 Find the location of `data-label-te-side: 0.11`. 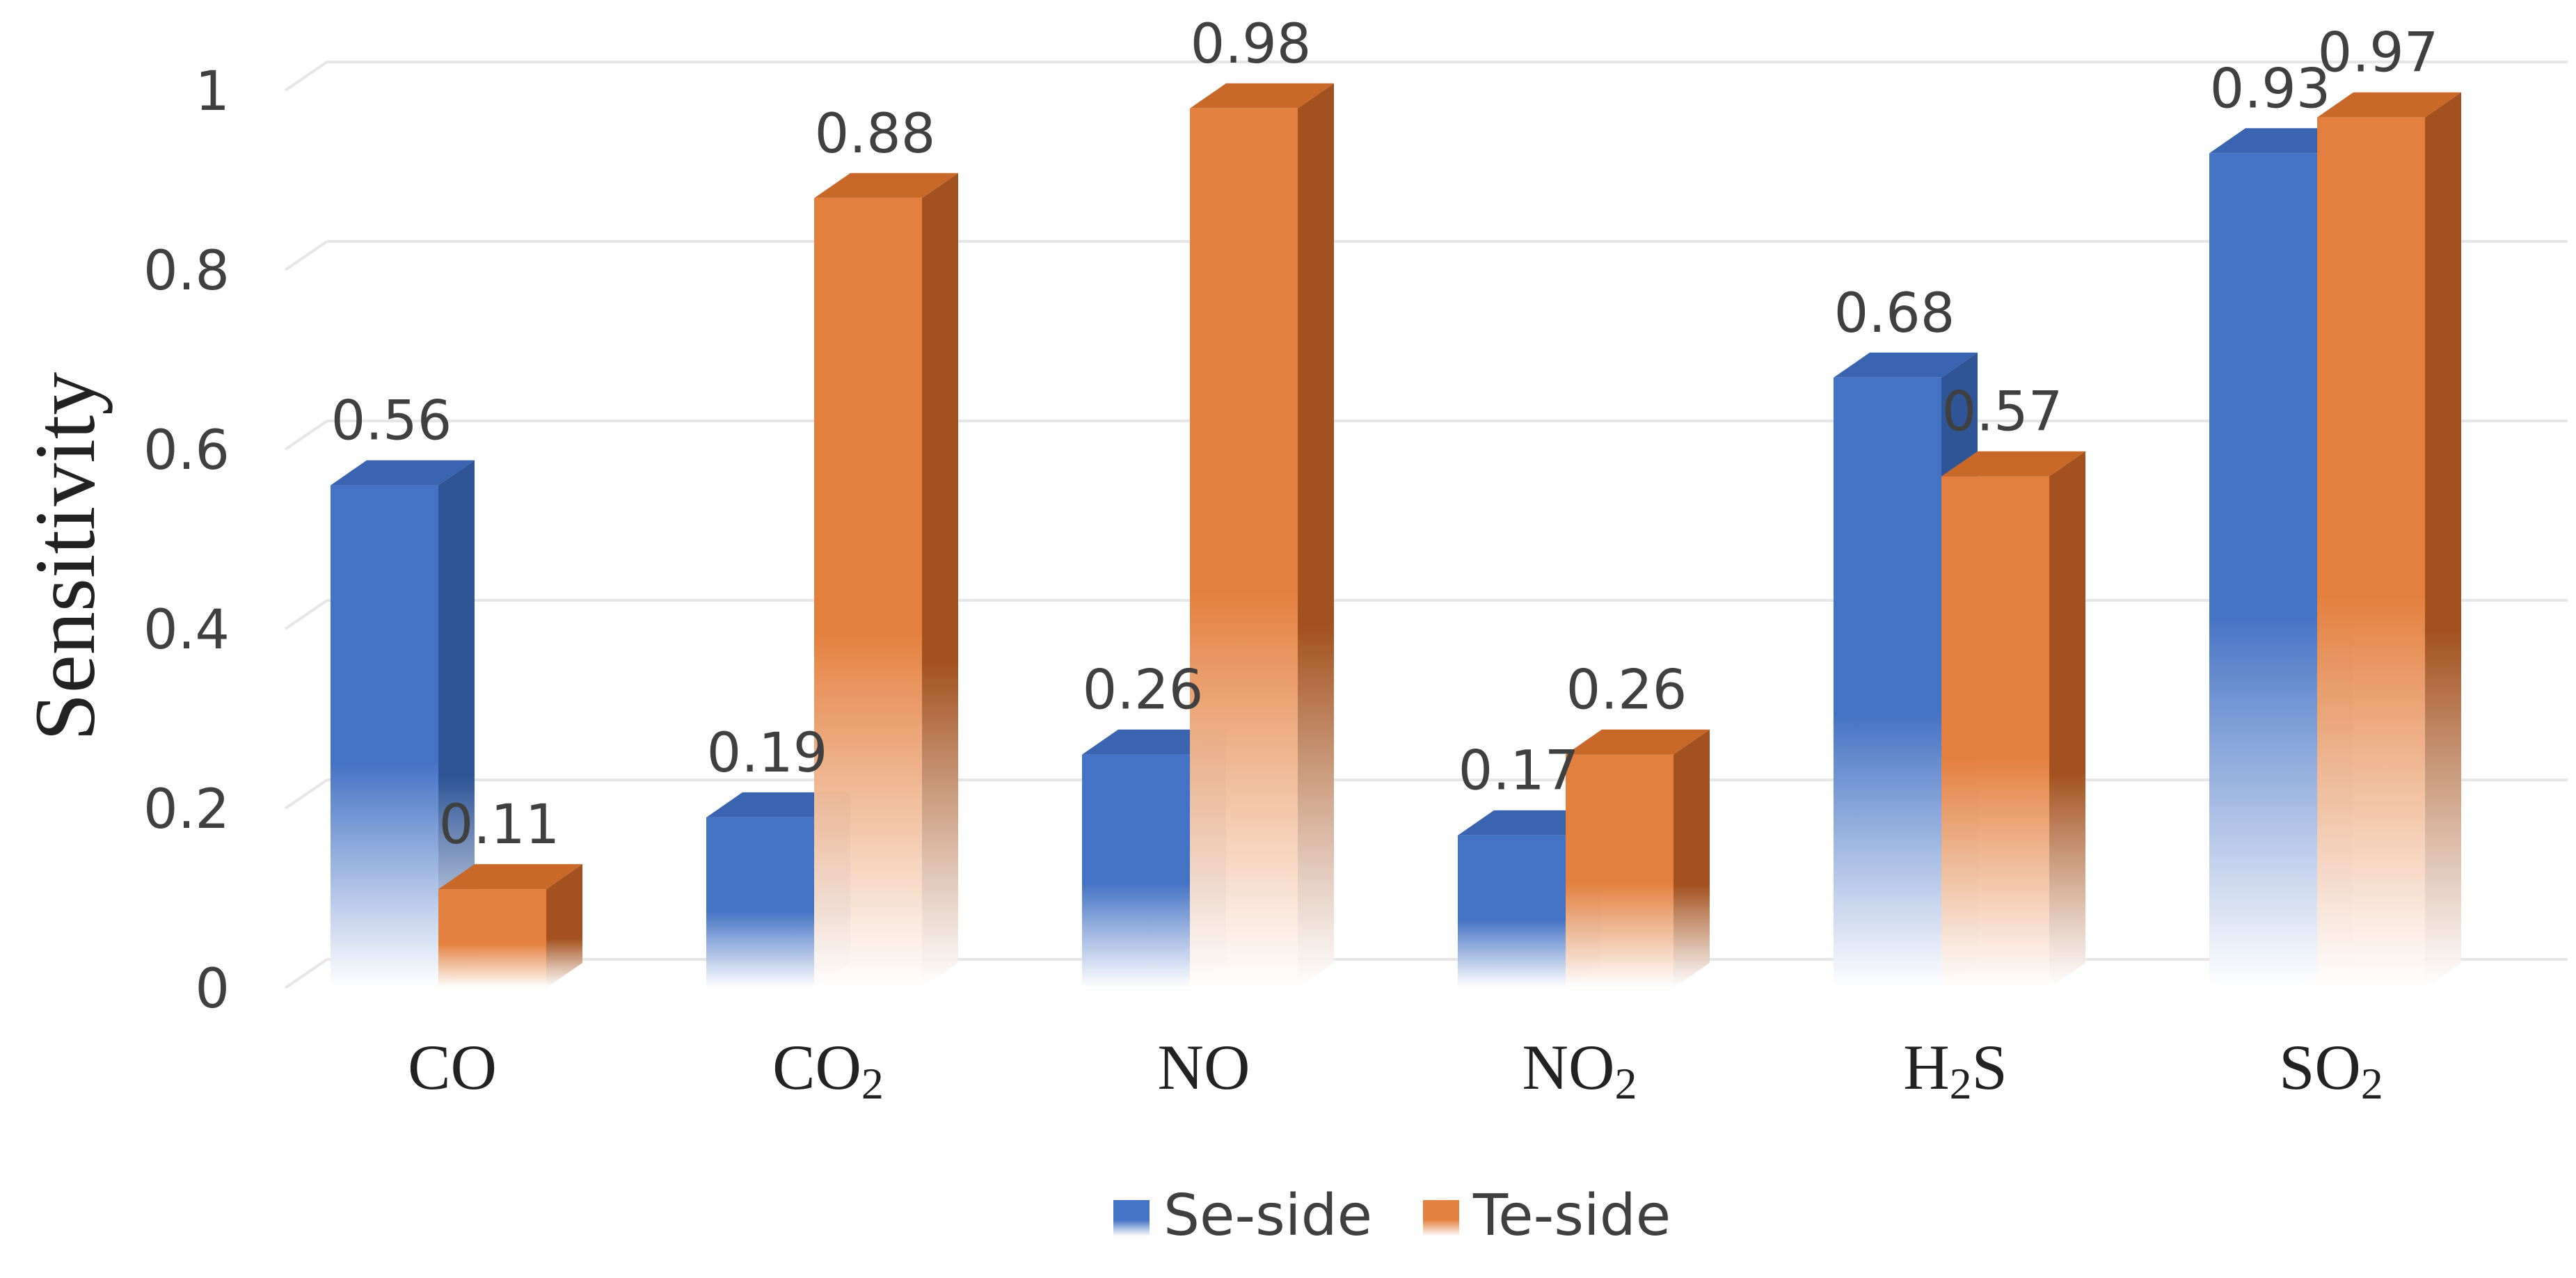

data-label-te-side: 0.11 is located at coordinates (499, 825).